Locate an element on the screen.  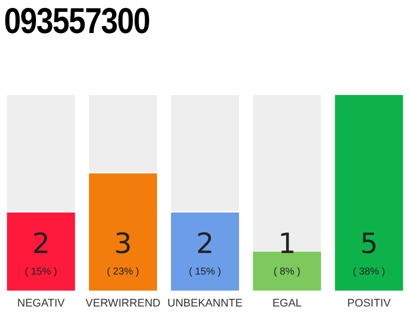
x-tick-label: VERWIRREND is located at coordinates (123, 303).